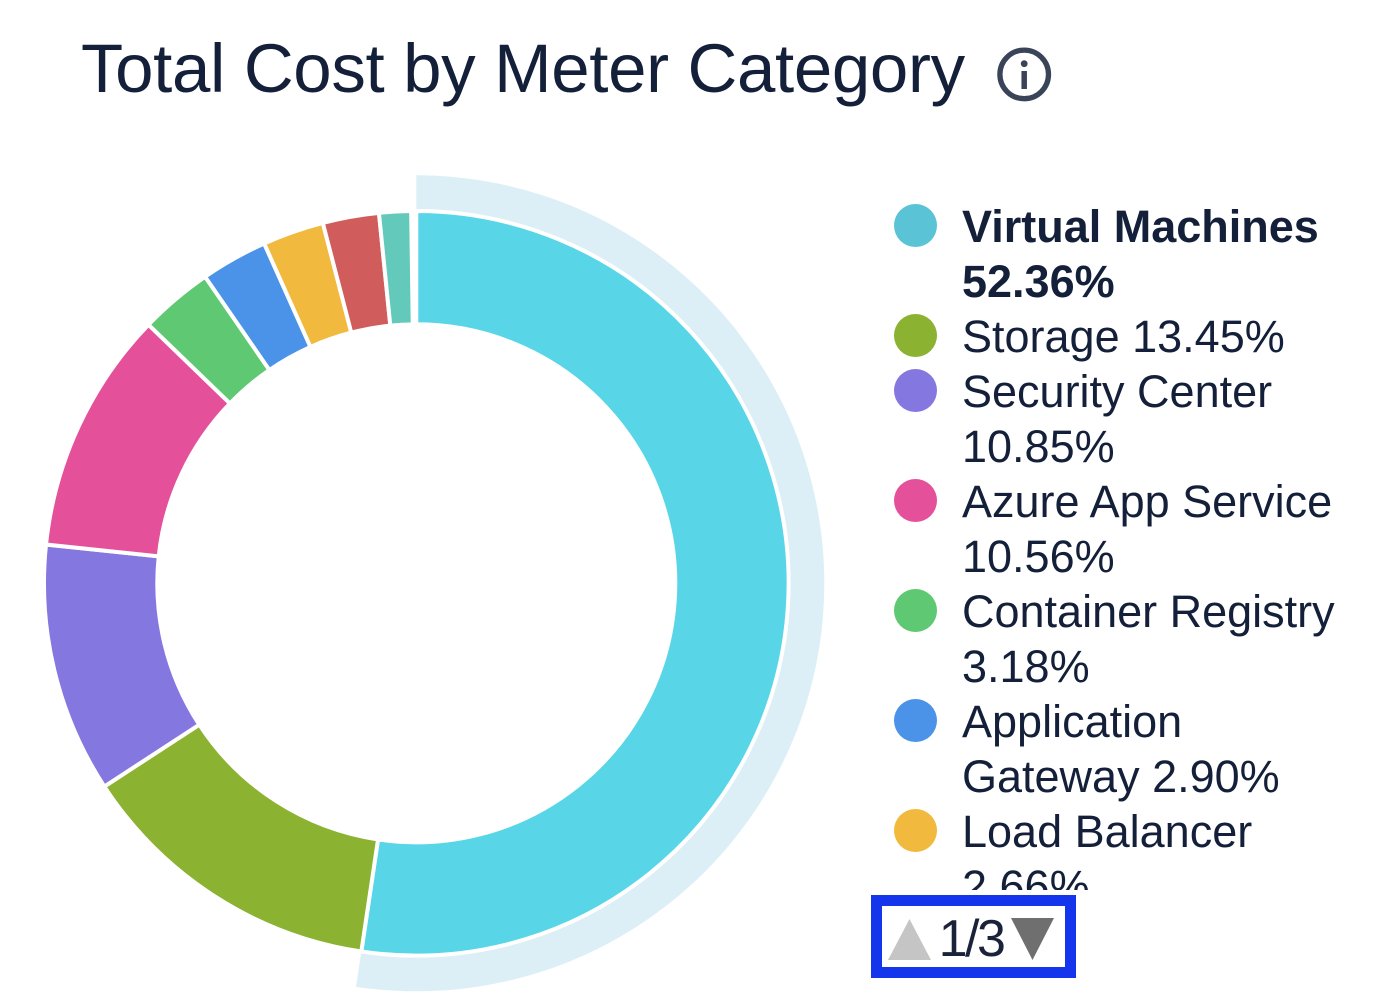 Image resolution: width=1378 pixels, height=1004 pixels. I want to click on svg-text: 1/3, so click(971, 938).